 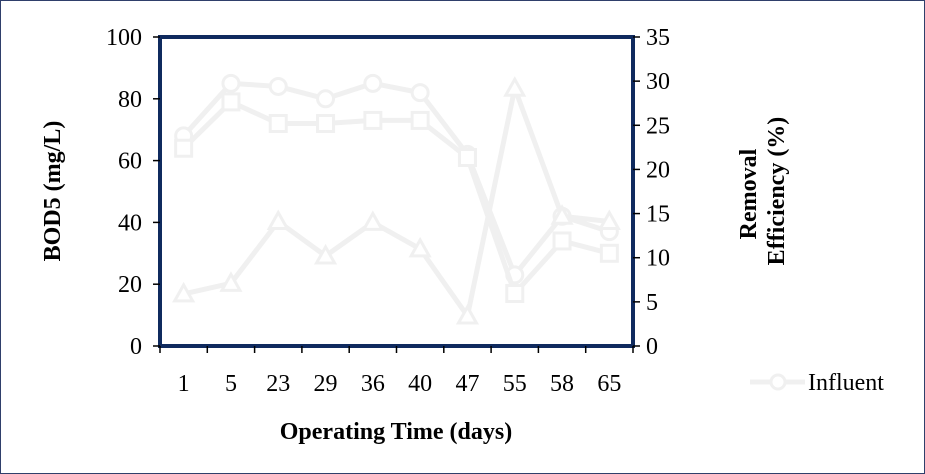 What do you see at coordinates (658, 215) in the screenshot?
I see `y-right-tick-label-3: 15` at bounding box center [658, 215].